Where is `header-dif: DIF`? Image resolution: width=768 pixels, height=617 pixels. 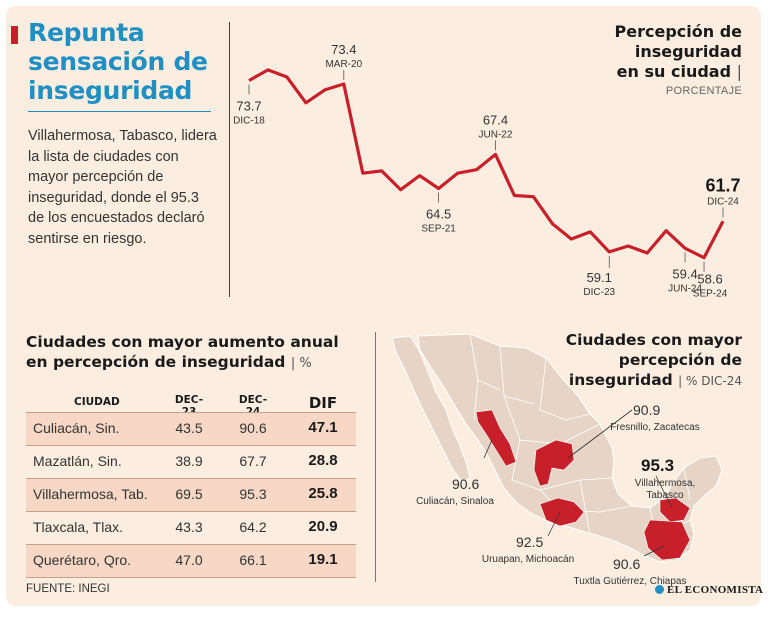
header-dif: DIF is located at coordinates (323, 403).